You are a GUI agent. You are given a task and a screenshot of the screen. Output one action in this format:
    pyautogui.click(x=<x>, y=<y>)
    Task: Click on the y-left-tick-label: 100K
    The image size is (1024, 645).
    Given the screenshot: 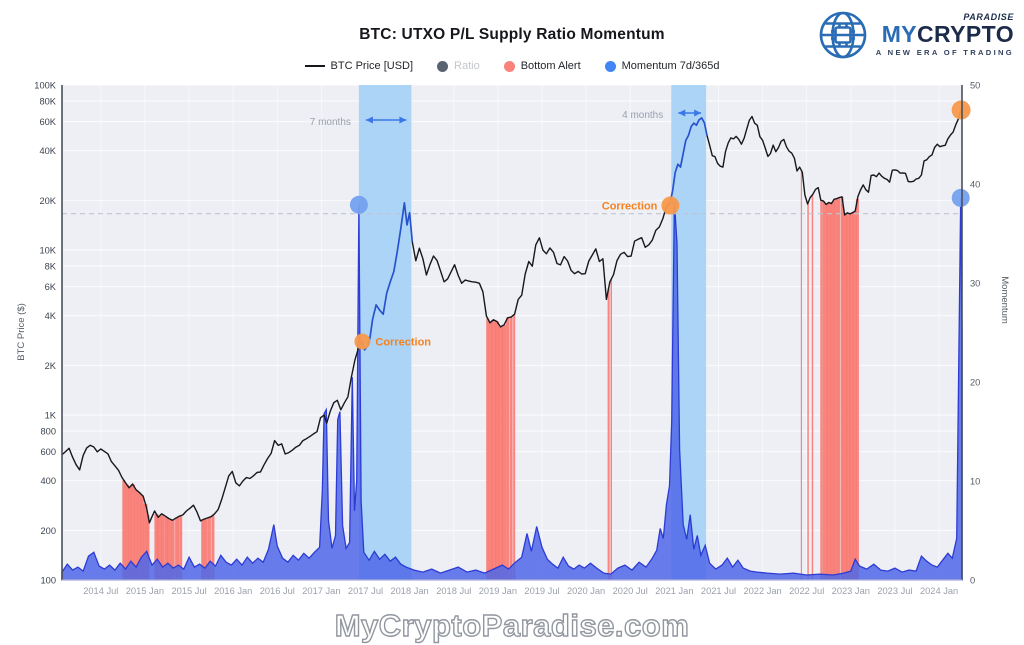 What is the action you would take?
    pyautogui.click(x=45, y=86)
    